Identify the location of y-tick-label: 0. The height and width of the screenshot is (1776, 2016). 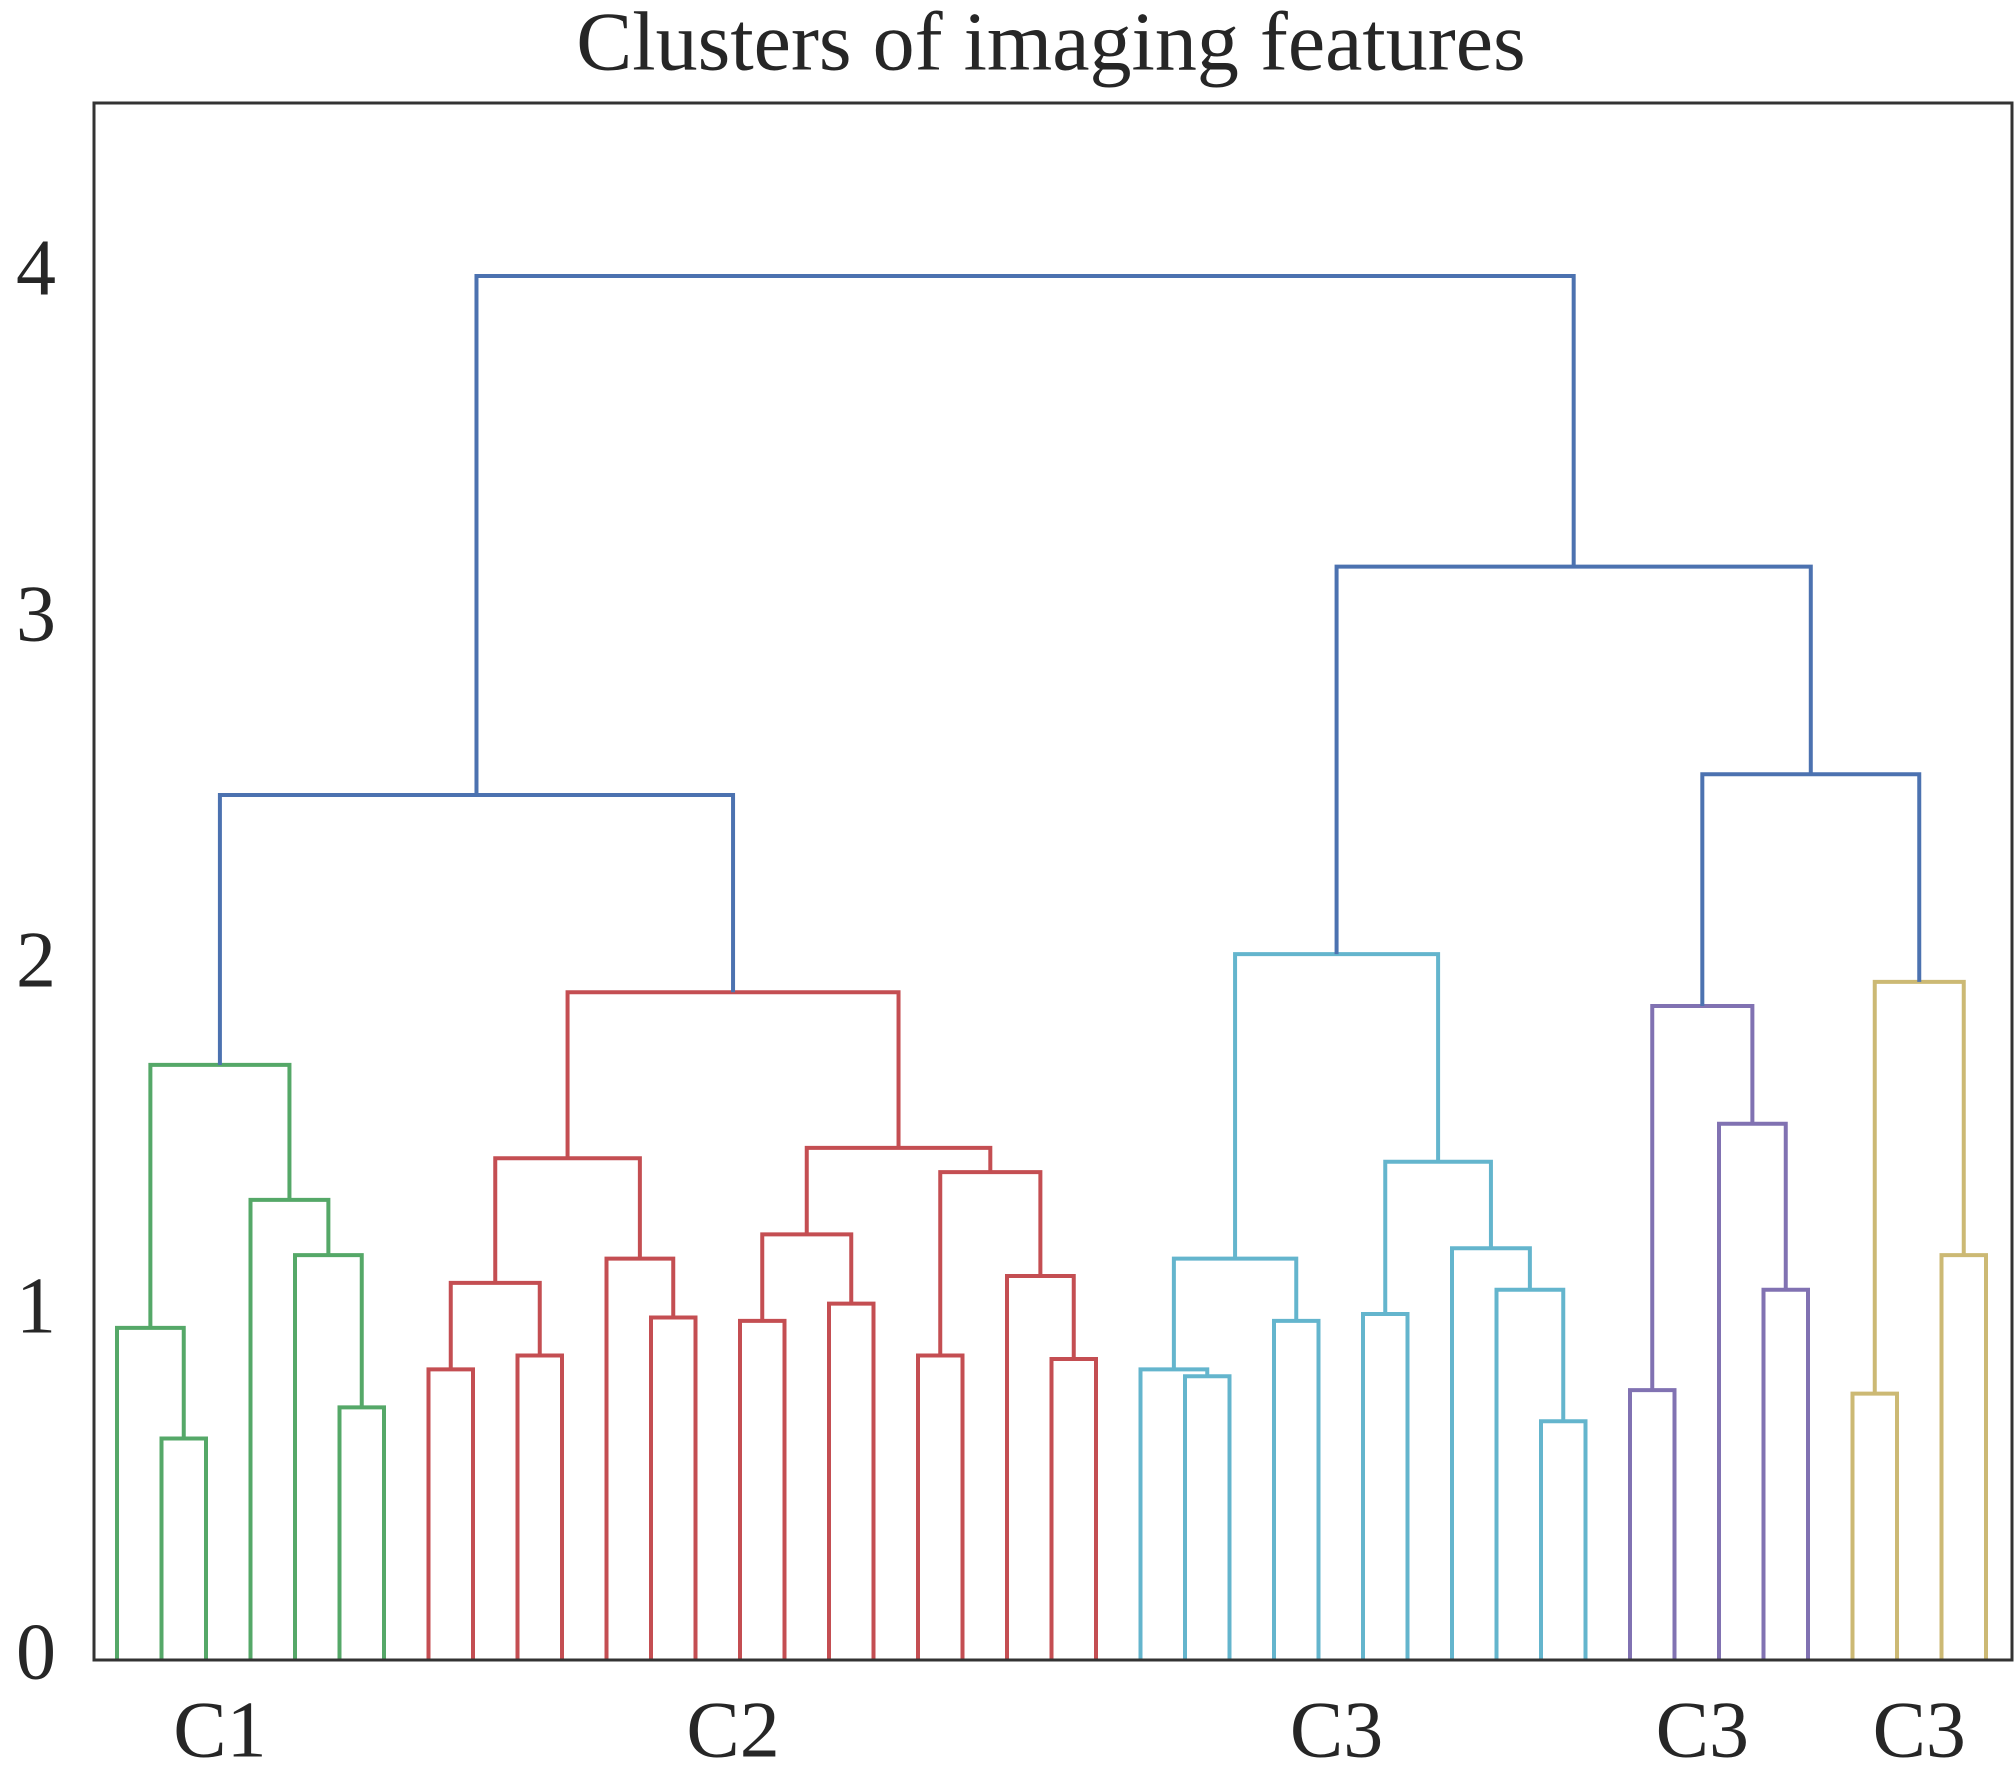
(36, 1652).